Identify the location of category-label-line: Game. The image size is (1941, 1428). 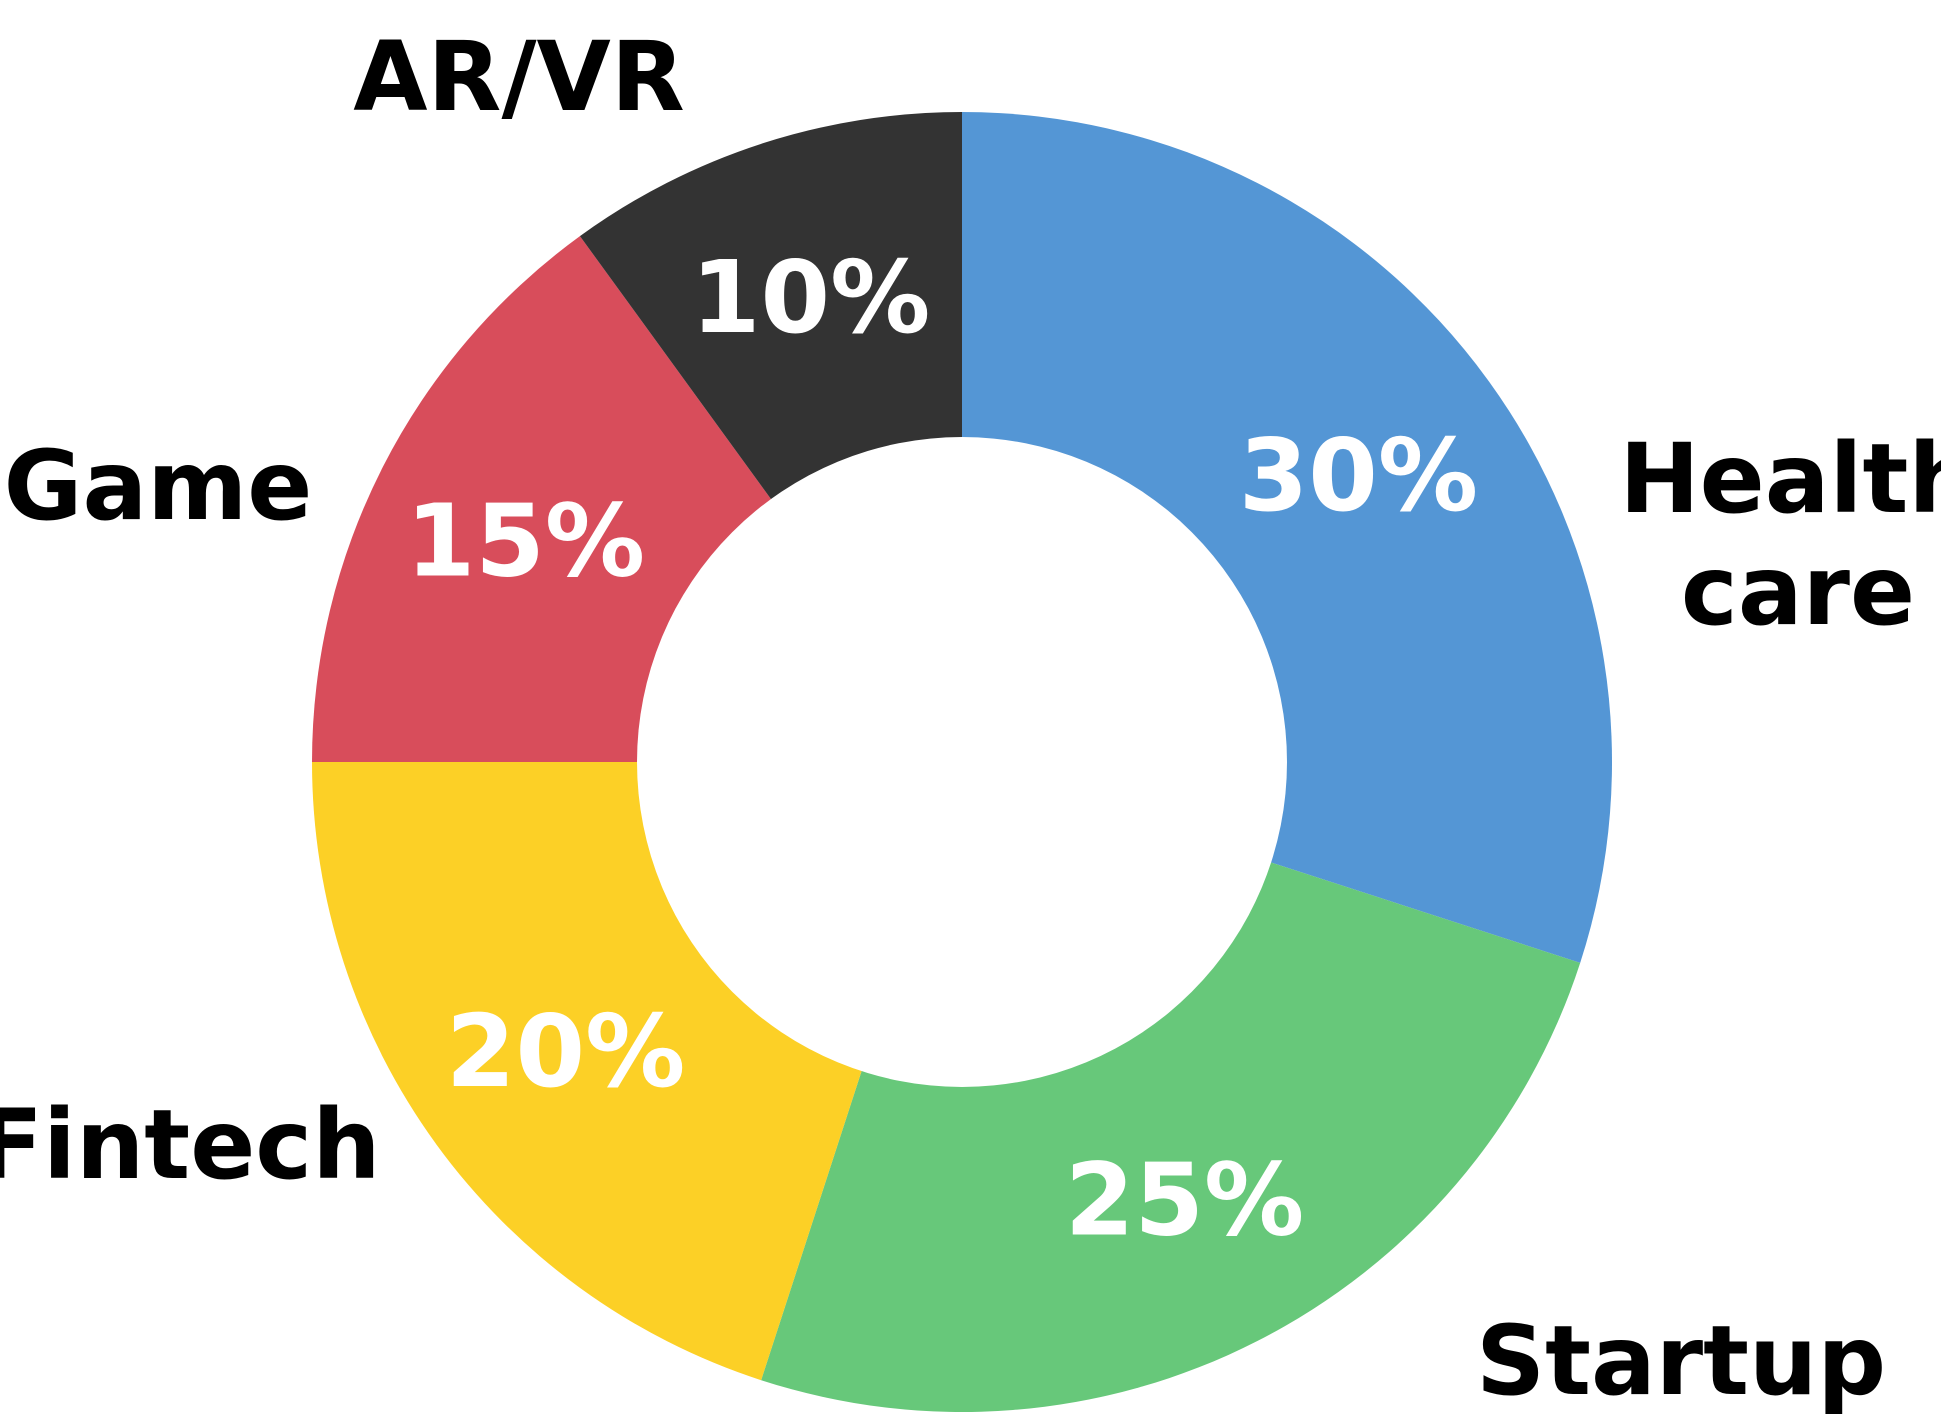
(158, 486).